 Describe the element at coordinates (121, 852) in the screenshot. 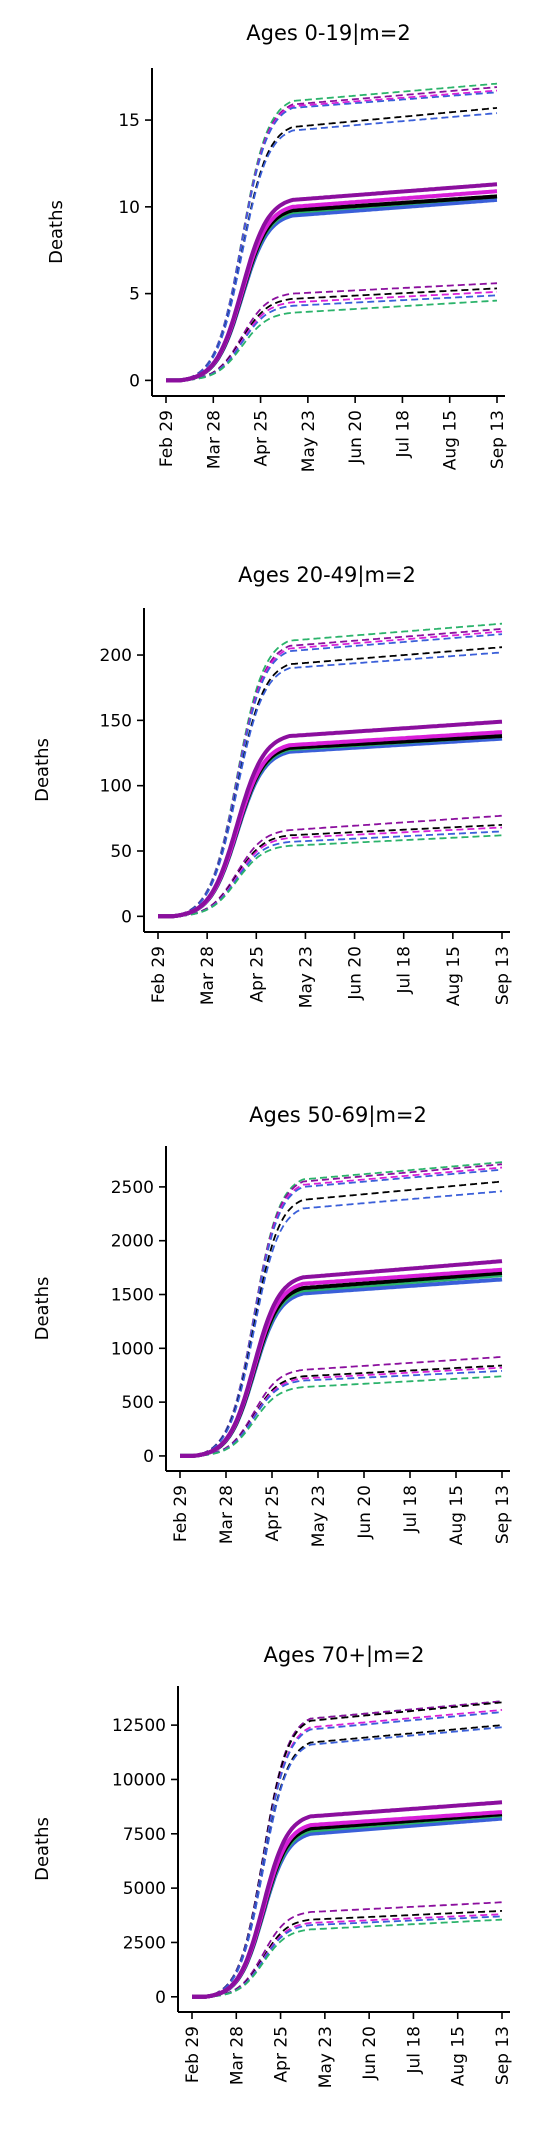

I see `y-tick-label: 50` at that location.